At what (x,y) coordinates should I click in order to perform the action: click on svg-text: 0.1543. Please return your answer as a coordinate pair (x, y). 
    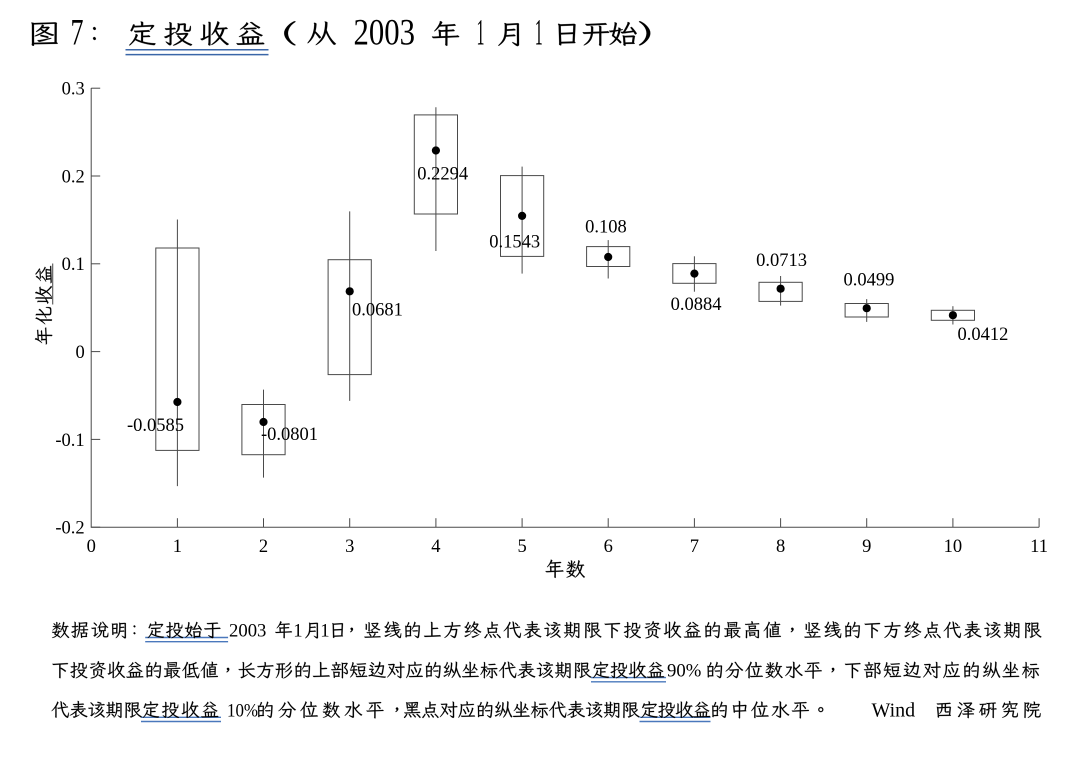
    Looking at the image, I should click on (514, 243).